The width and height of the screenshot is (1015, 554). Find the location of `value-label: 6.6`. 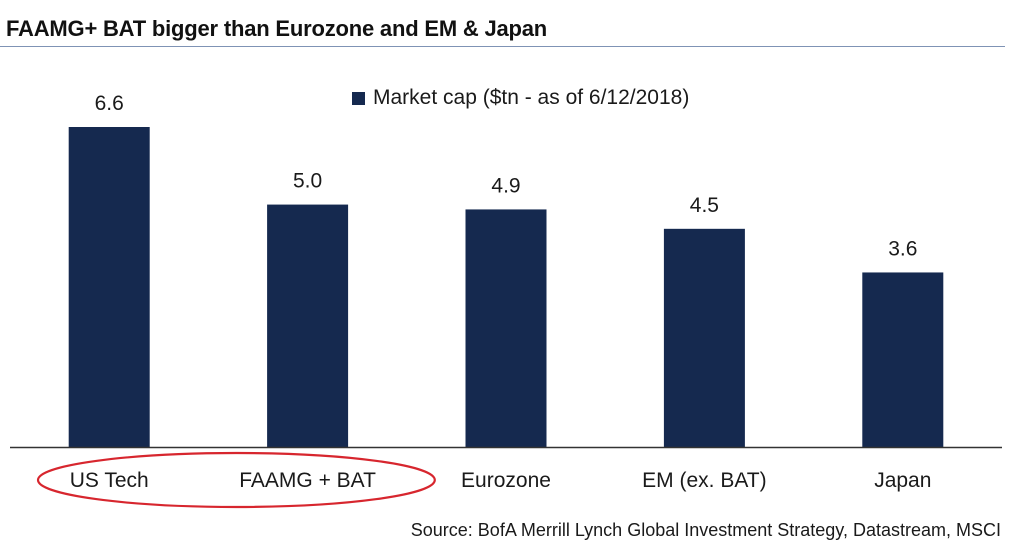

value-label: 6.6 is located at coordinates (109, 103).